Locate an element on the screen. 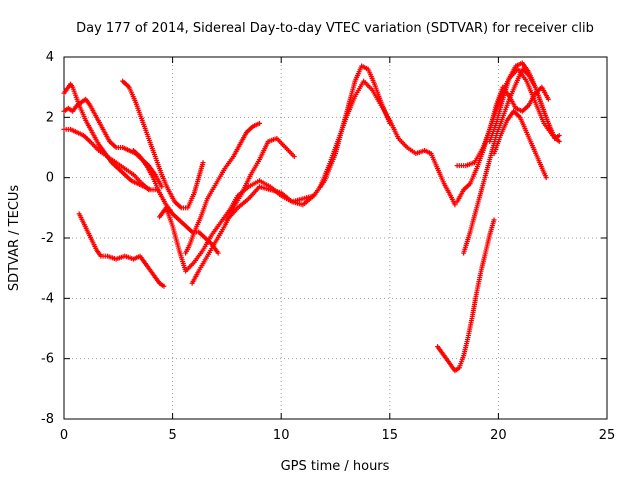 The image size is (640, 480). series-track-l is located at coordinates (466, 295).